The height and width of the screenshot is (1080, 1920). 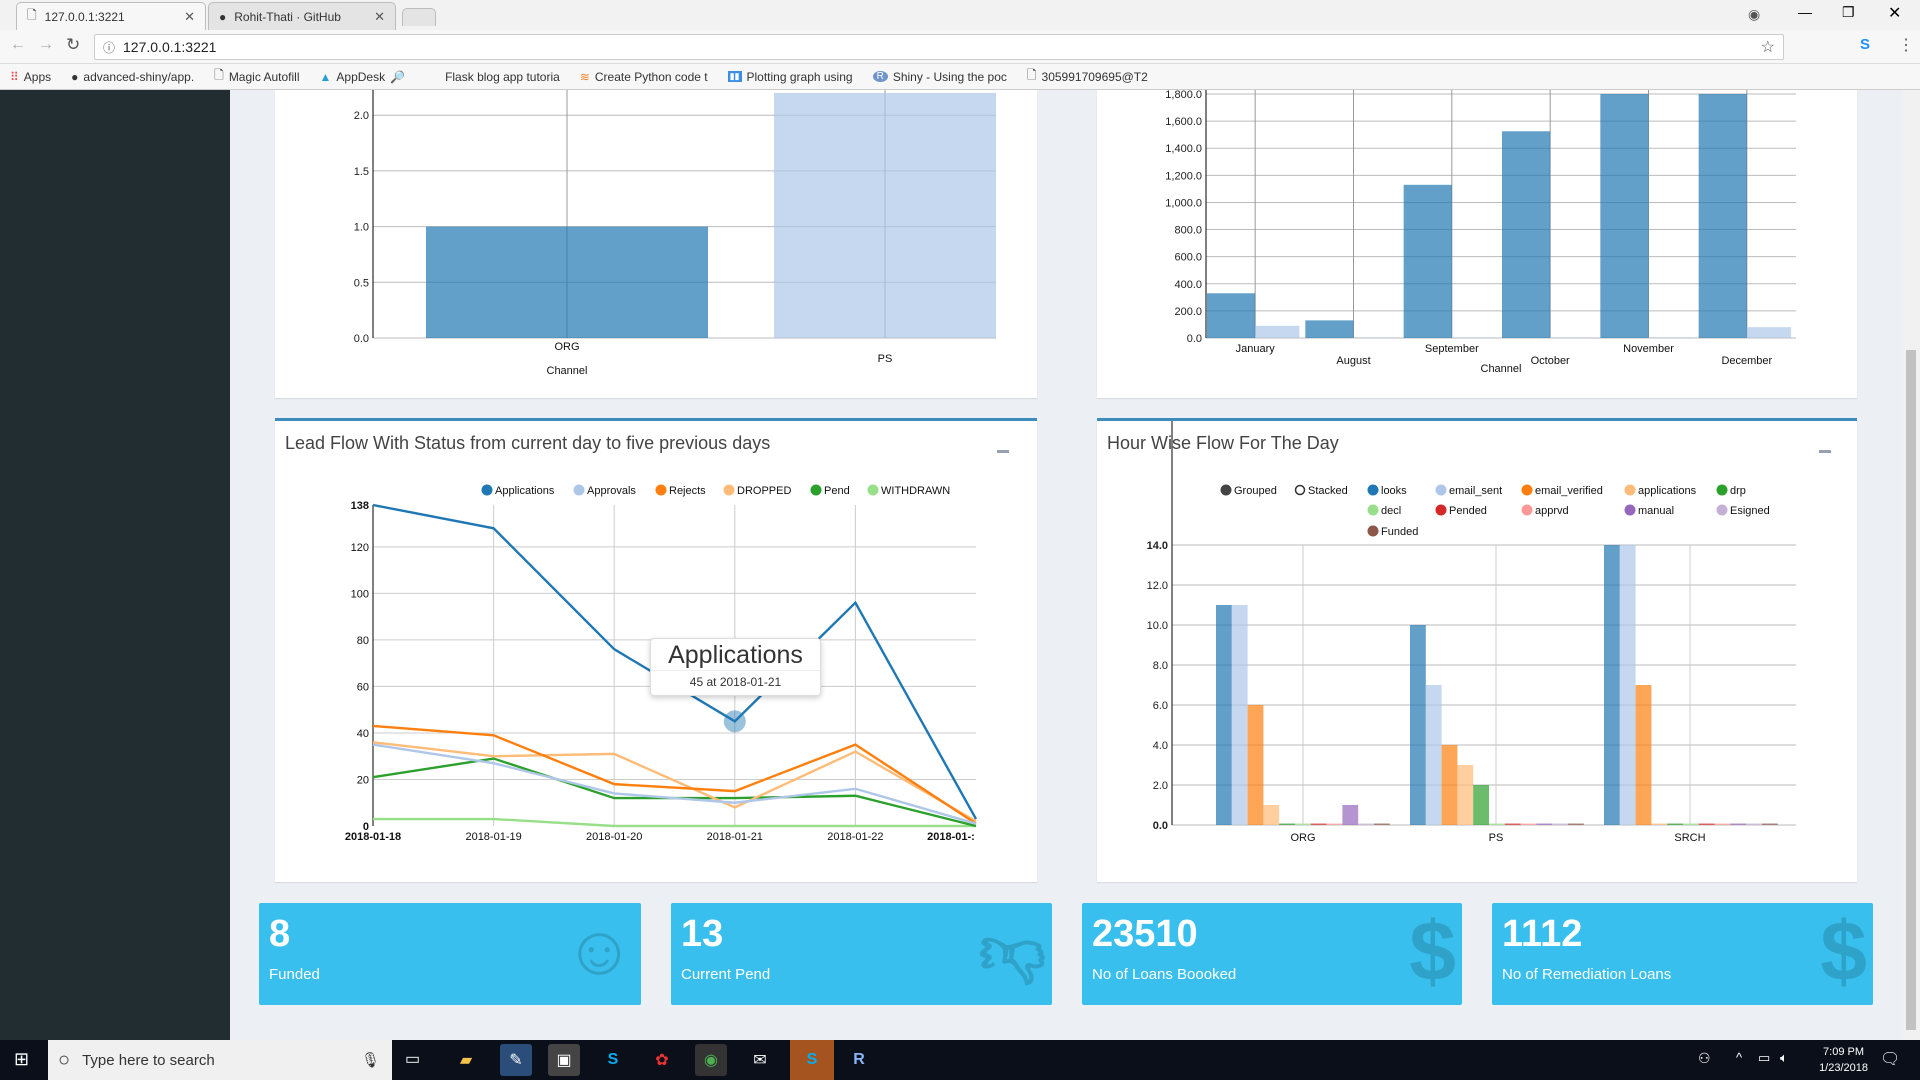 I want to click on taskbar-search: ○ Type here to search 🎙︎, so click(x=220, y=1060).